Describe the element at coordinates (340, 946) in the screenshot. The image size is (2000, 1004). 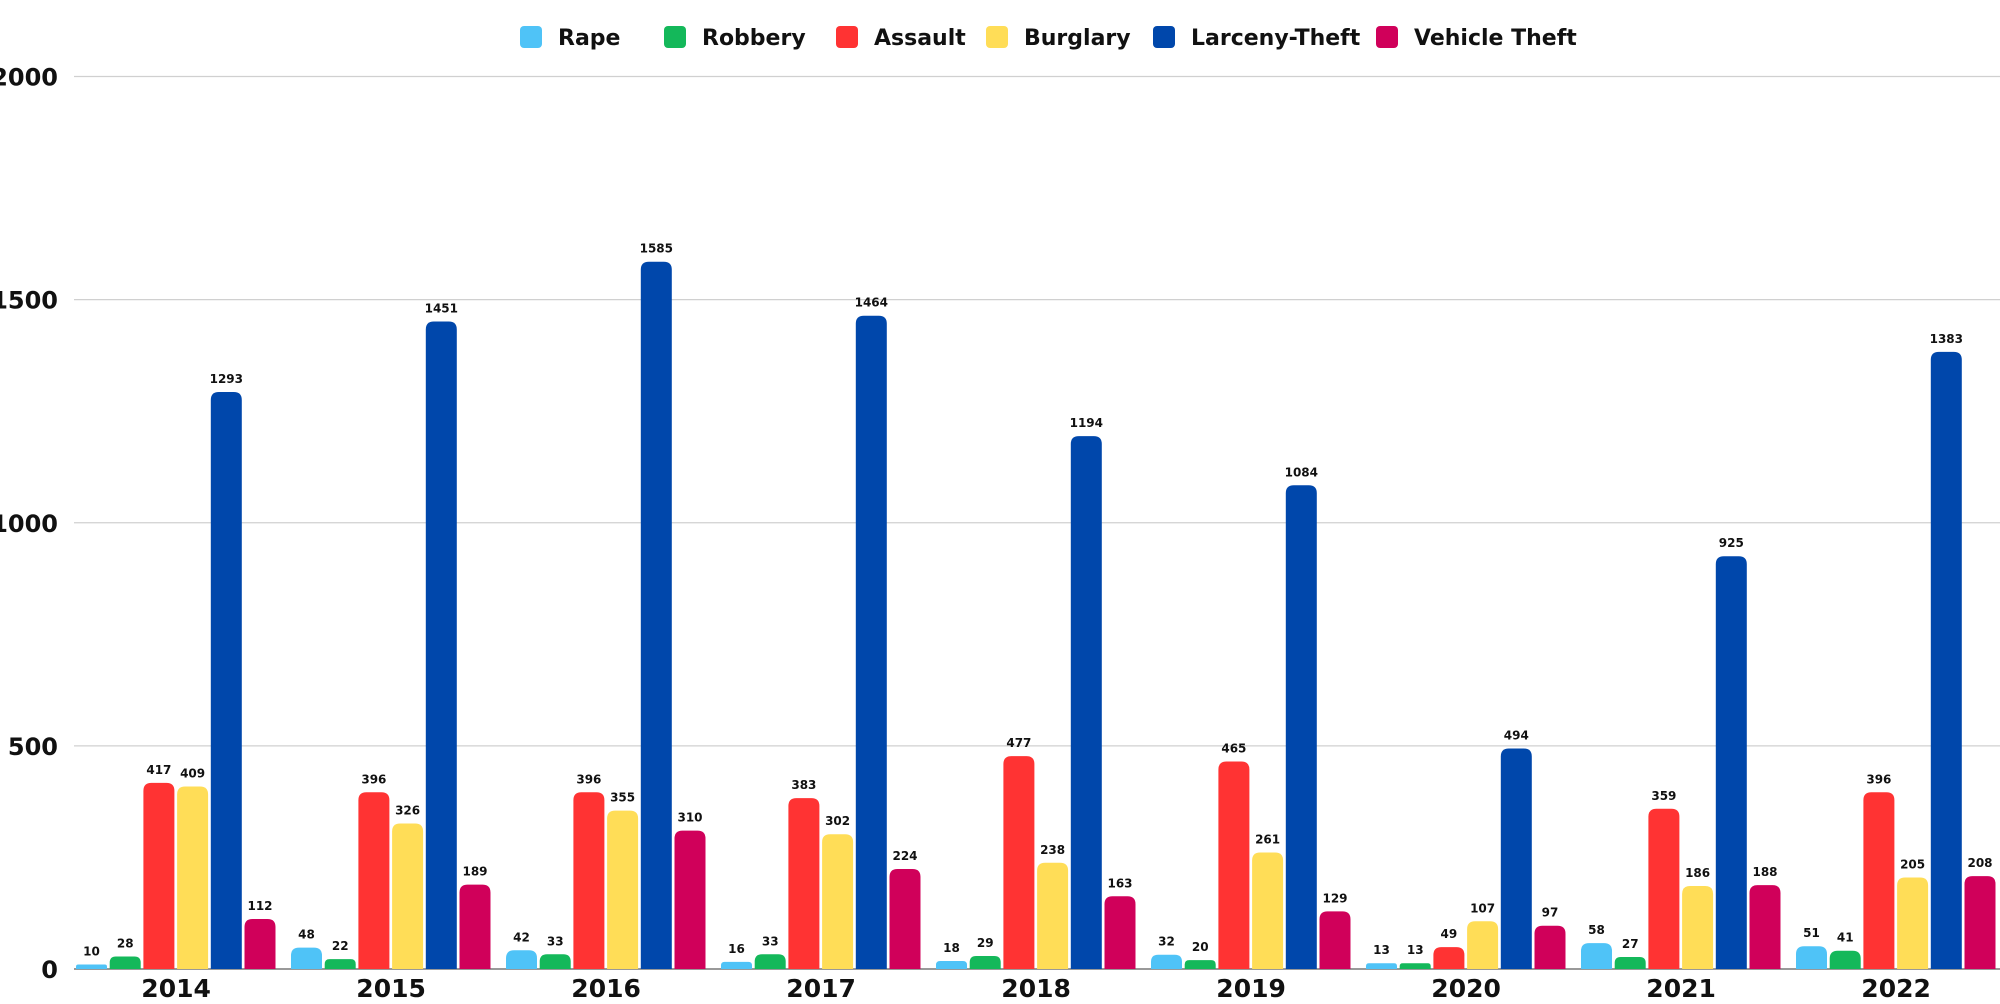
I see `data-label: 22` at that location.